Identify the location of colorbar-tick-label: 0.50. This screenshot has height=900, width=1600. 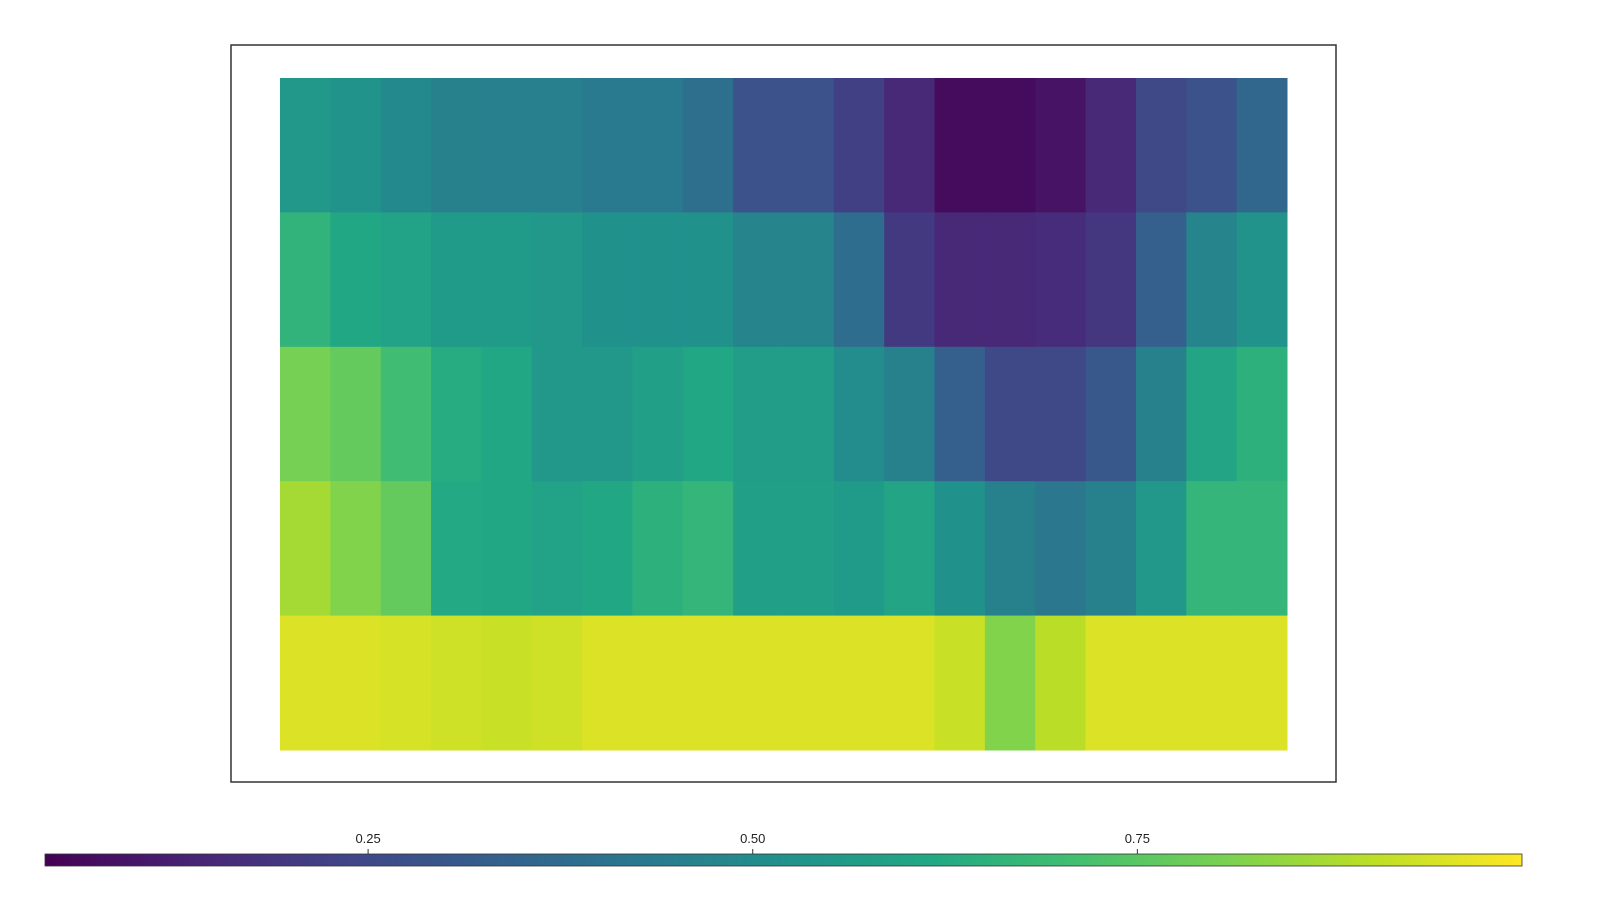
(752, 838).